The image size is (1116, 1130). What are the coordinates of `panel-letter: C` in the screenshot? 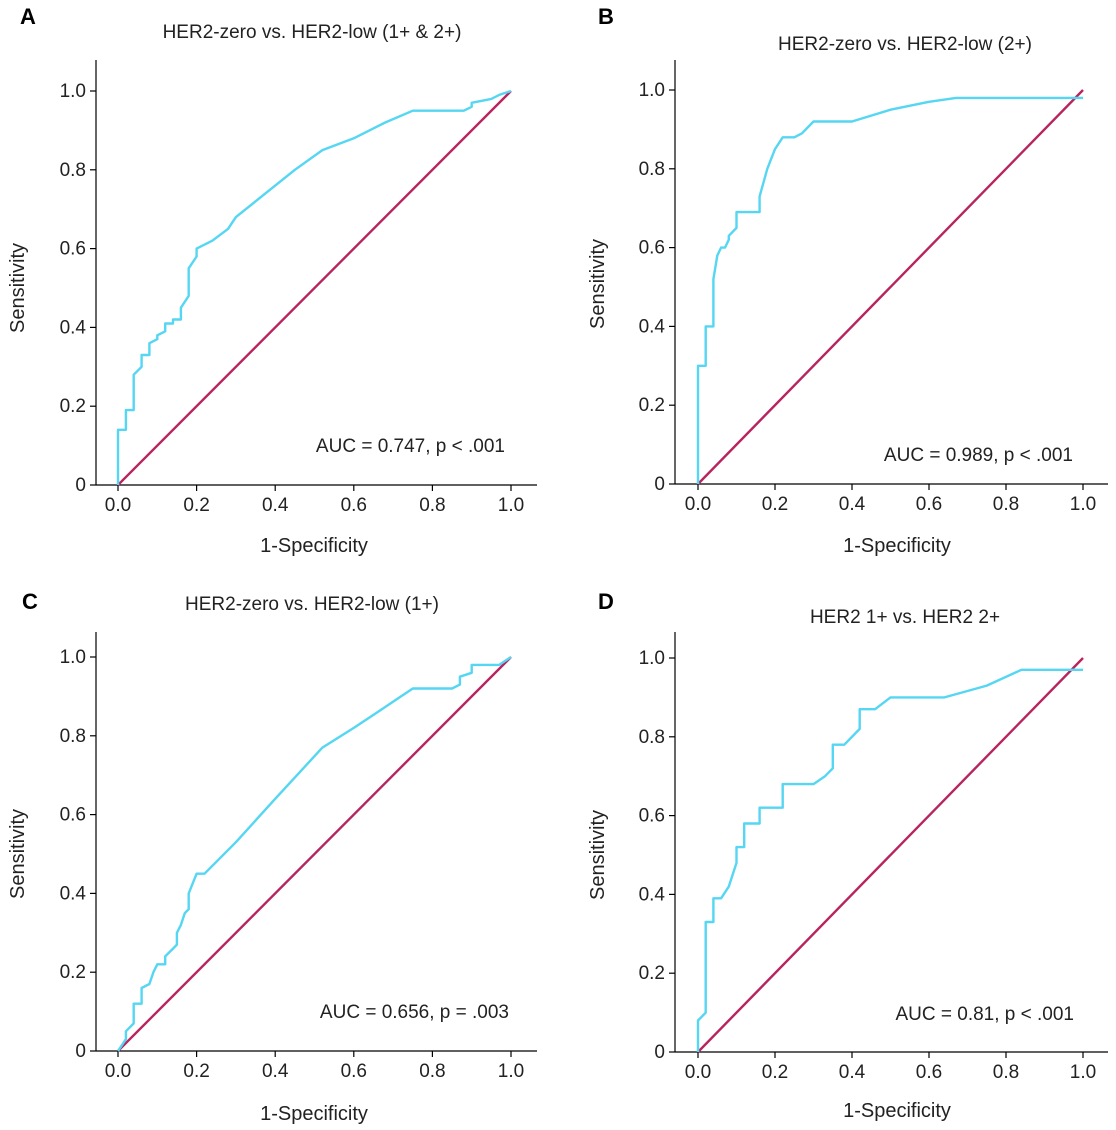 It's located at (30, 601).